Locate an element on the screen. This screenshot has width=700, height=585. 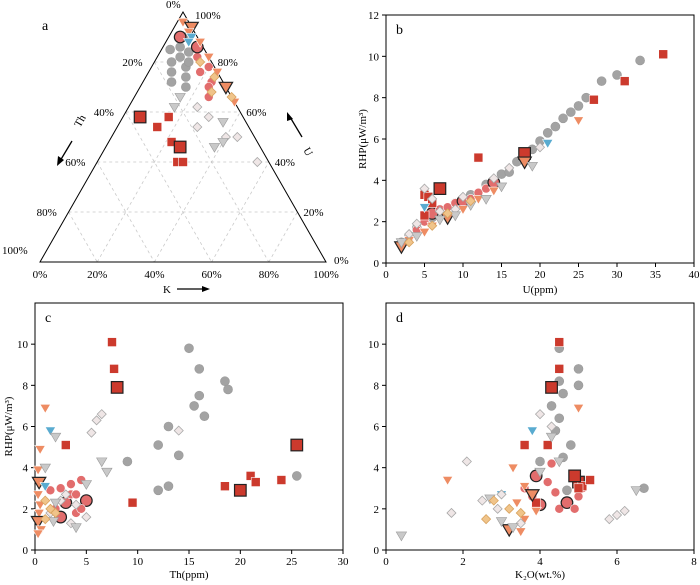
x-tick-label: 8 is located at coordinates (694, 562).